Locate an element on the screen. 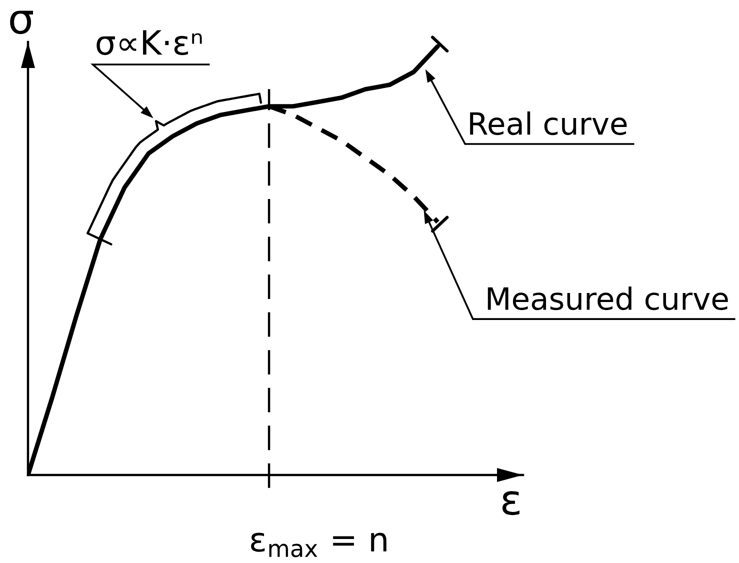  y-axis-title: σ is located at coordinates (21, 22).